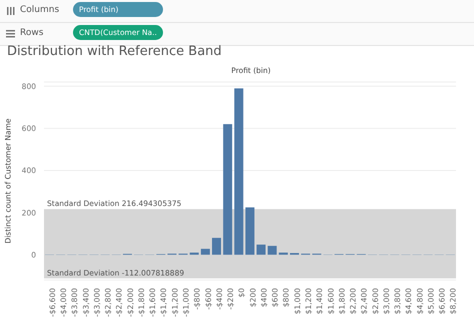 The height and width of the screenshot is (326, 474). I want to click on chart-title: Distribution with Reference Band, so click(114, 51).